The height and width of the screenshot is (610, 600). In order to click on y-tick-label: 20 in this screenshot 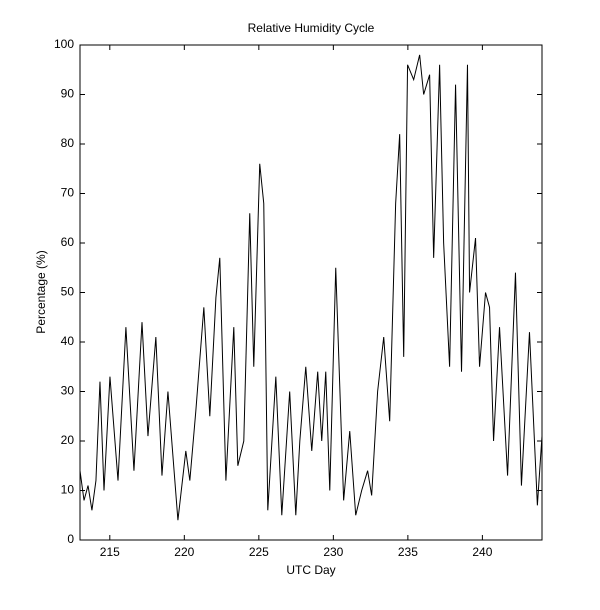, I will do `click(68, 440)`.